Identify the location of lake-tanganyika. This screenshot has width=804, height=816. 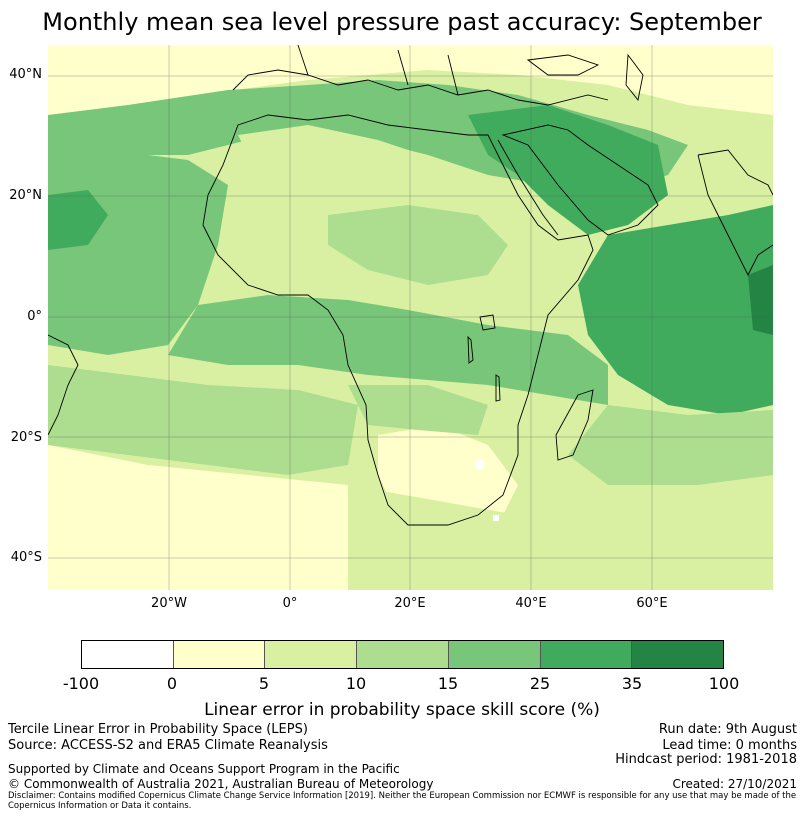
(470, 349).